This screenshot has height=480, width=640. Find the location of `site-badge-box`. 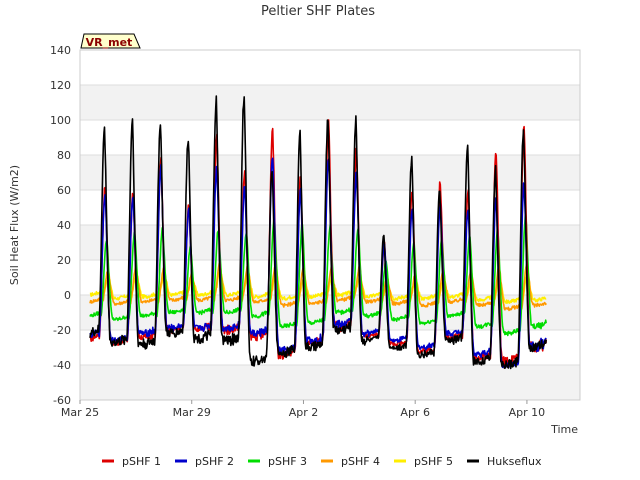

site-badge-box is located at coordinates (110, 41).